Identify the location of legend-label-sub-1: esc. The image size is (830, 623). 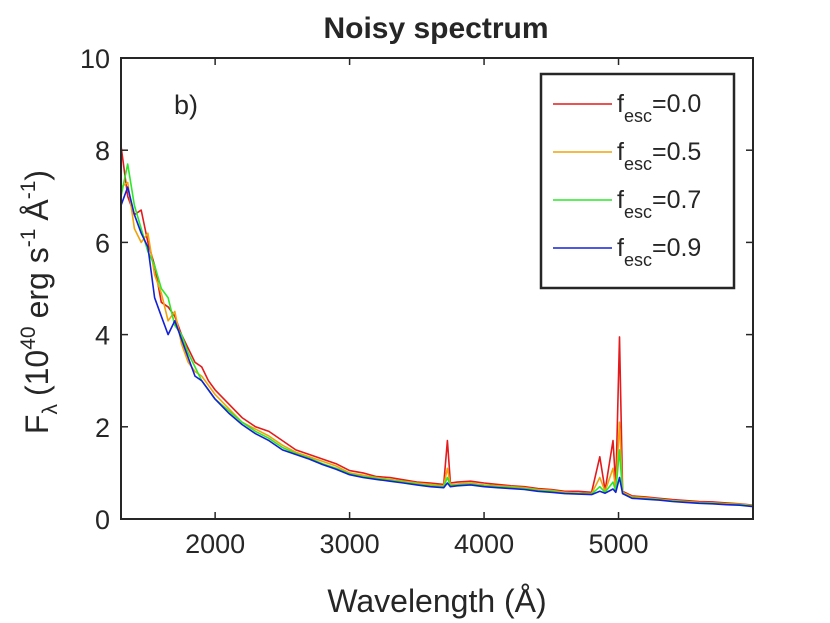
(638, 164).